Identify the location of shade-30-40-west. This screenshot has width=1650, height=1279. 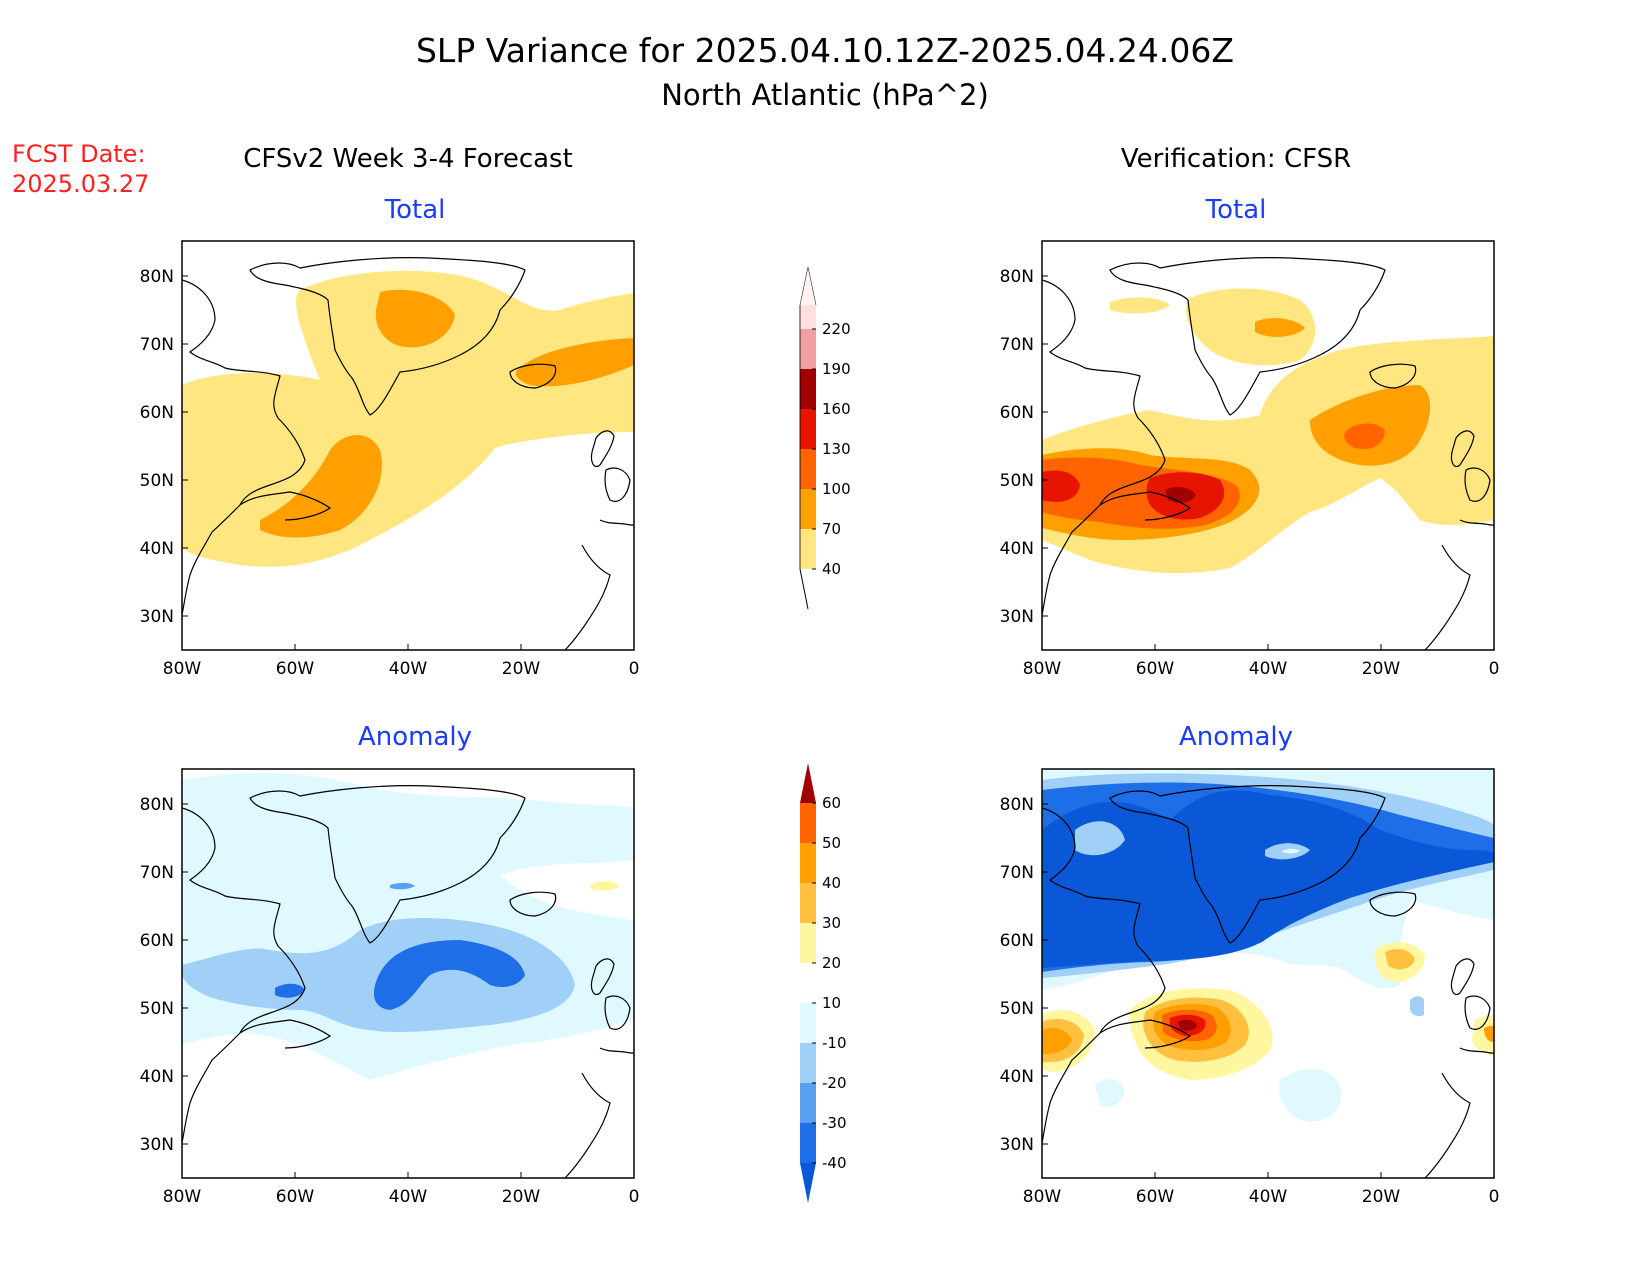
(1057, 1041).